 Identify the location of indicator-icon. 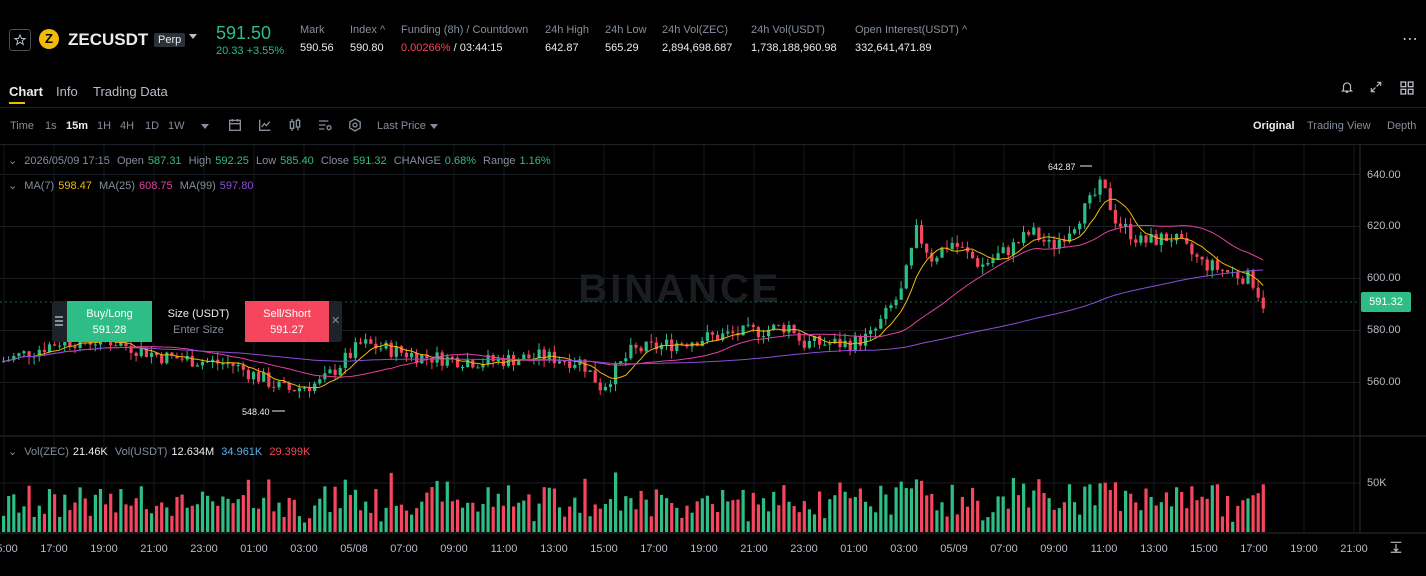
(265, 125).